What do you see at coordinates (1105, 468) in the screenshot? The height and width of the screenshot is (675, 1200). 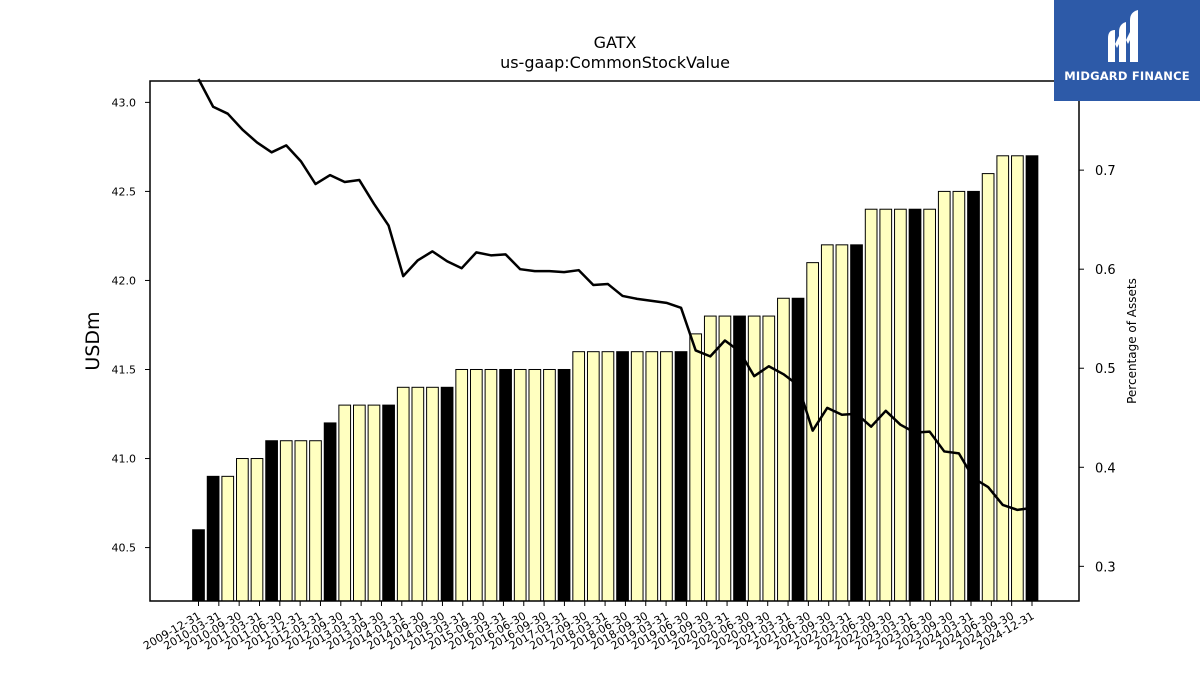 I see `y2-tick-label: 0.4` at bounding box center [1105, 468].